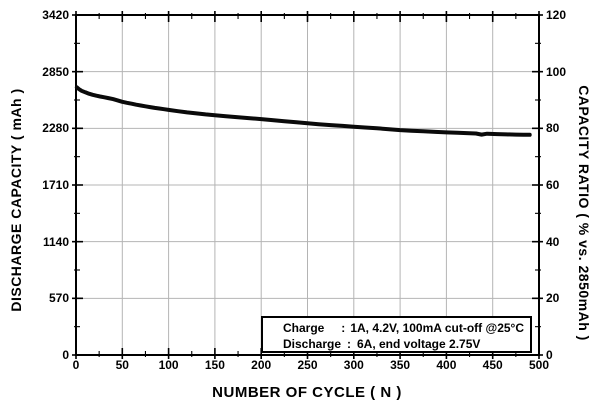 This screenshot has height=415, width=606. Describe the element at coordinates (55, 241) in the screenshot. I see `y-left-tick-label: 1140` at that location.